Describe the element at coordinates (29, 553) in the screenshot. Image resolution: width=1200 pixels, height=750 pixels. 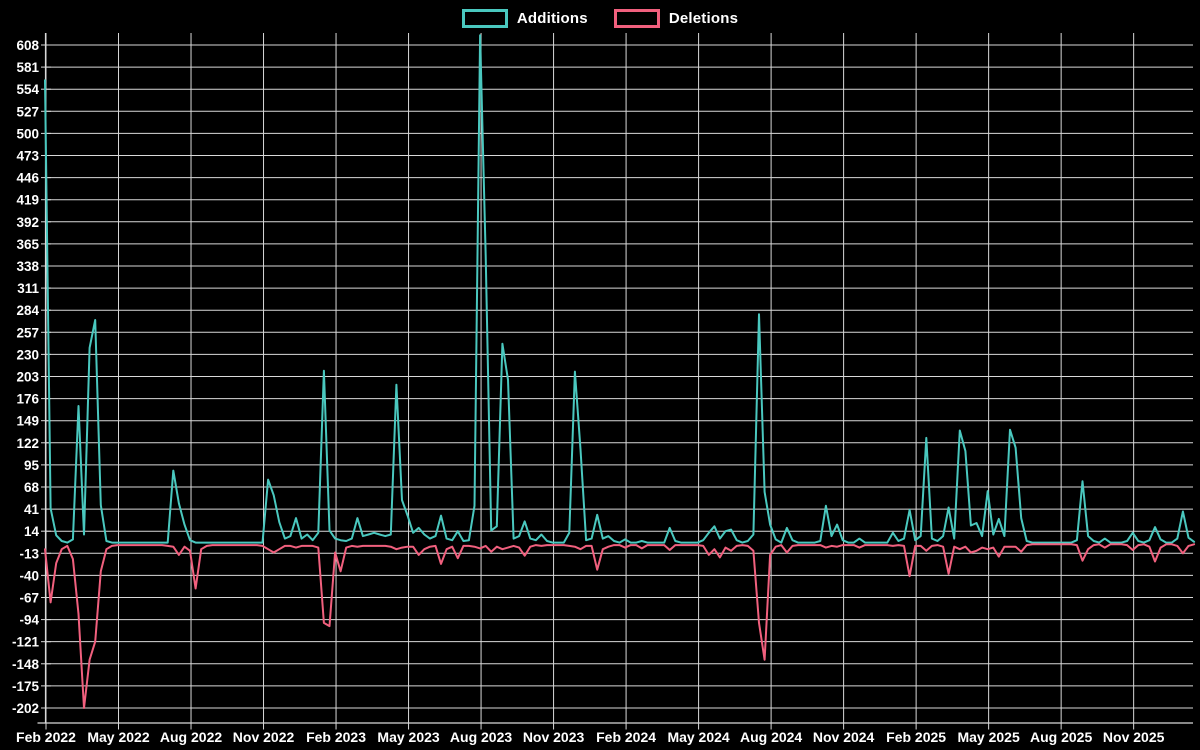
I see `y-tick-label: -13` at that location.